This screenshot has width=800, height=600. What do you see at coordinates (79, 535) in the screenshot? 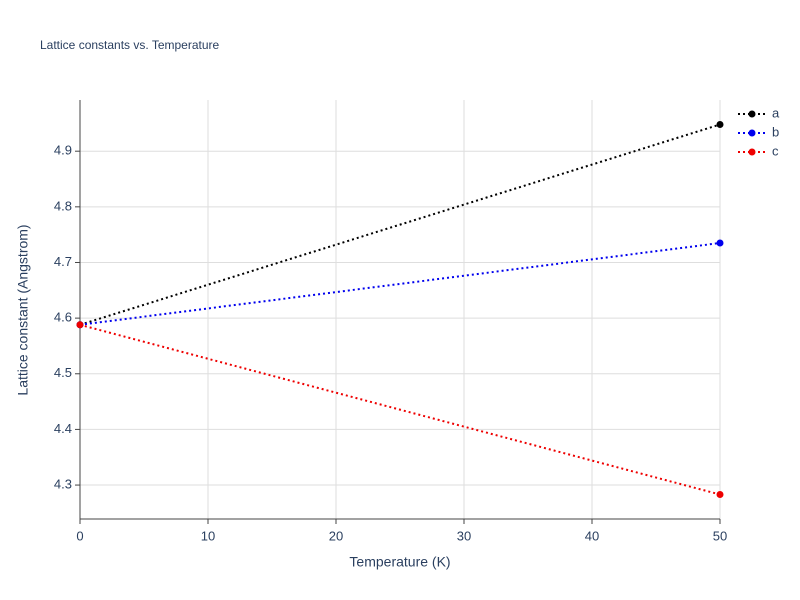
I see `x-tick-label: 0` at bounding box center [79, 535].